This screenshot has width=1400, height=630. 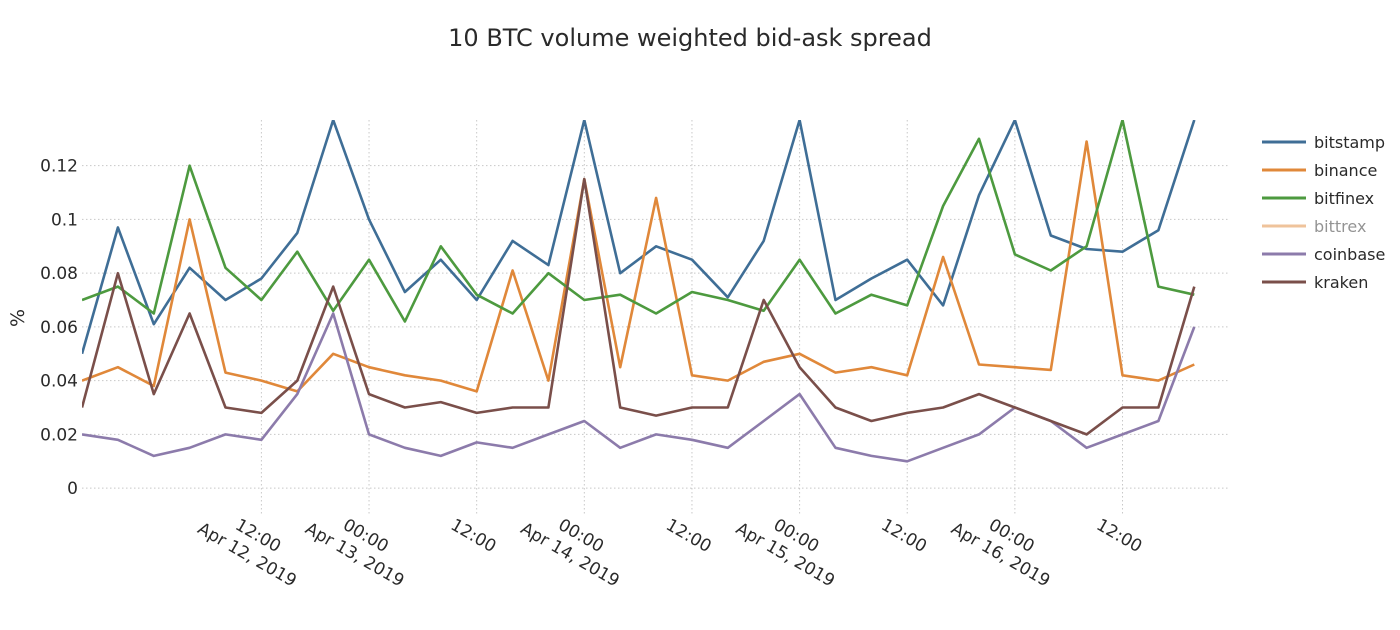 What do you see at coordinates (72, 489) in the screenshot?
I see `y-tick-label: 0` at bounding box center [72, 489].